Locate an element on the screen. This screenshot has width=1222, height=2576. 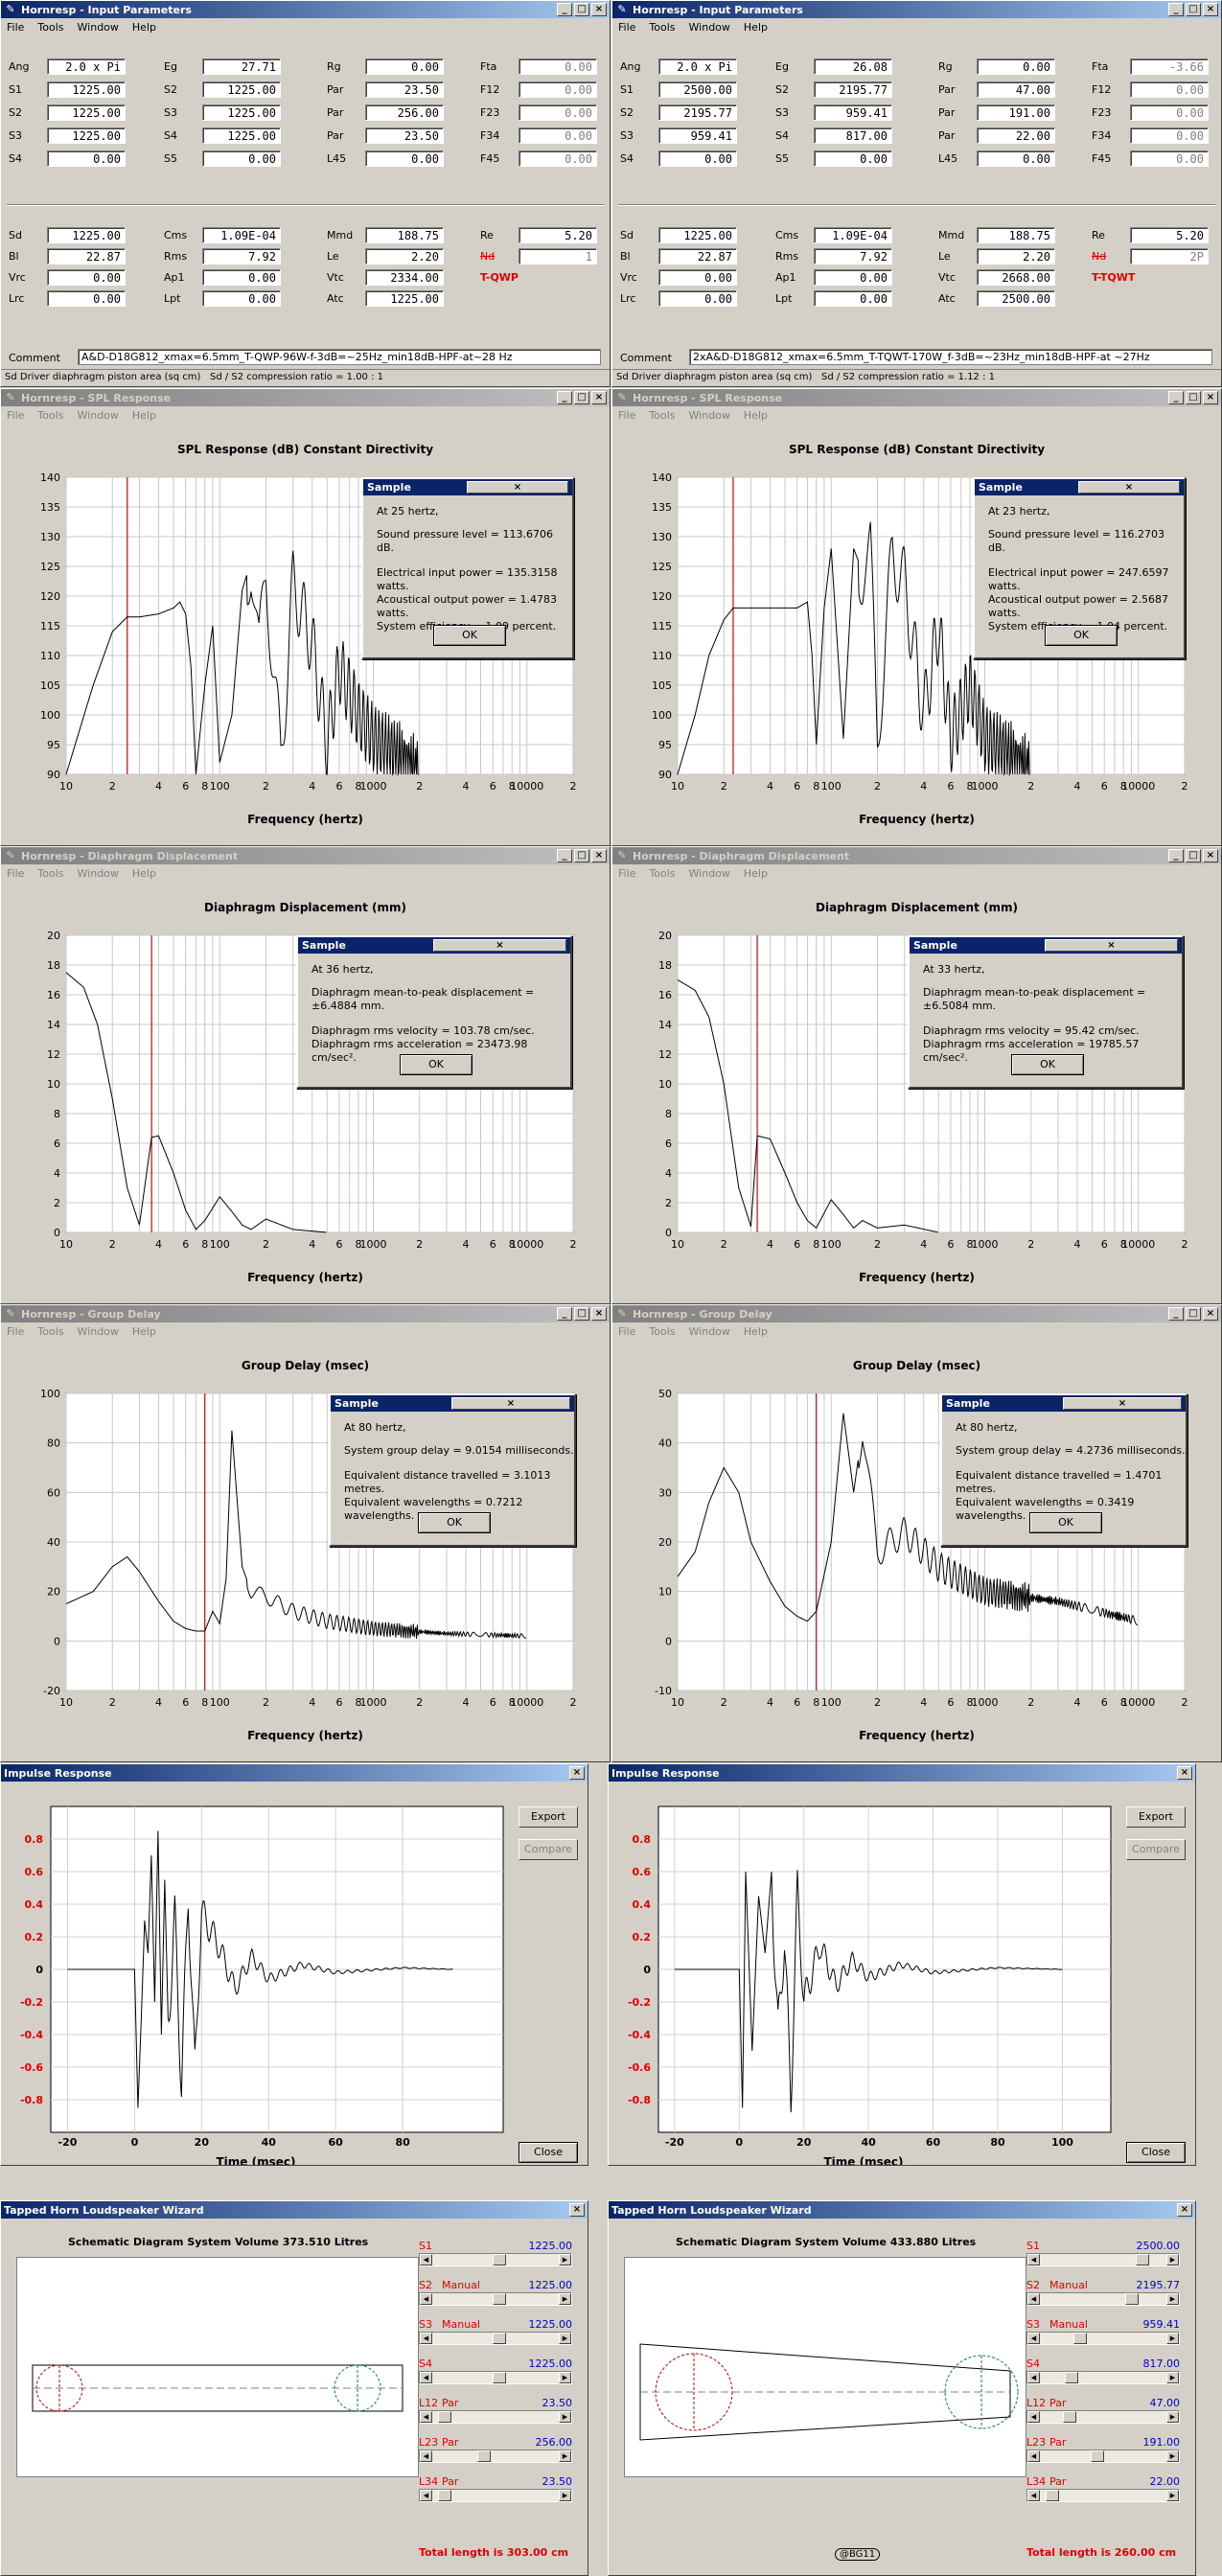
param-value: 1 is located at coordinates (558, 256).